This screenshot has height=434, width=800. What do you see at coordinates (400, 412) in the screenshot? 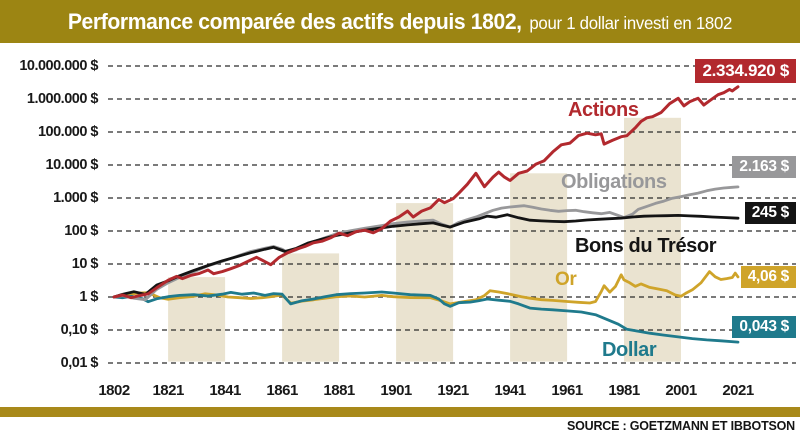
I see `footer-rule` at bounding box center [400, 412].